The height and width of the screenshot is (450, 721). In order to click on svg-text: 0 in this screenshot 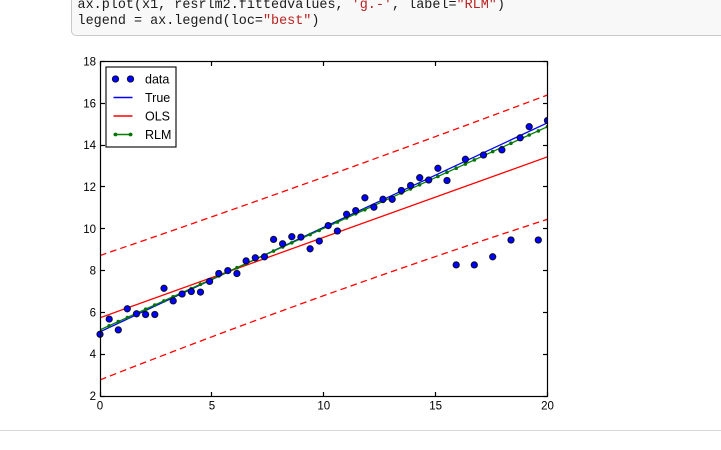, I will do `click(100, 407)`.